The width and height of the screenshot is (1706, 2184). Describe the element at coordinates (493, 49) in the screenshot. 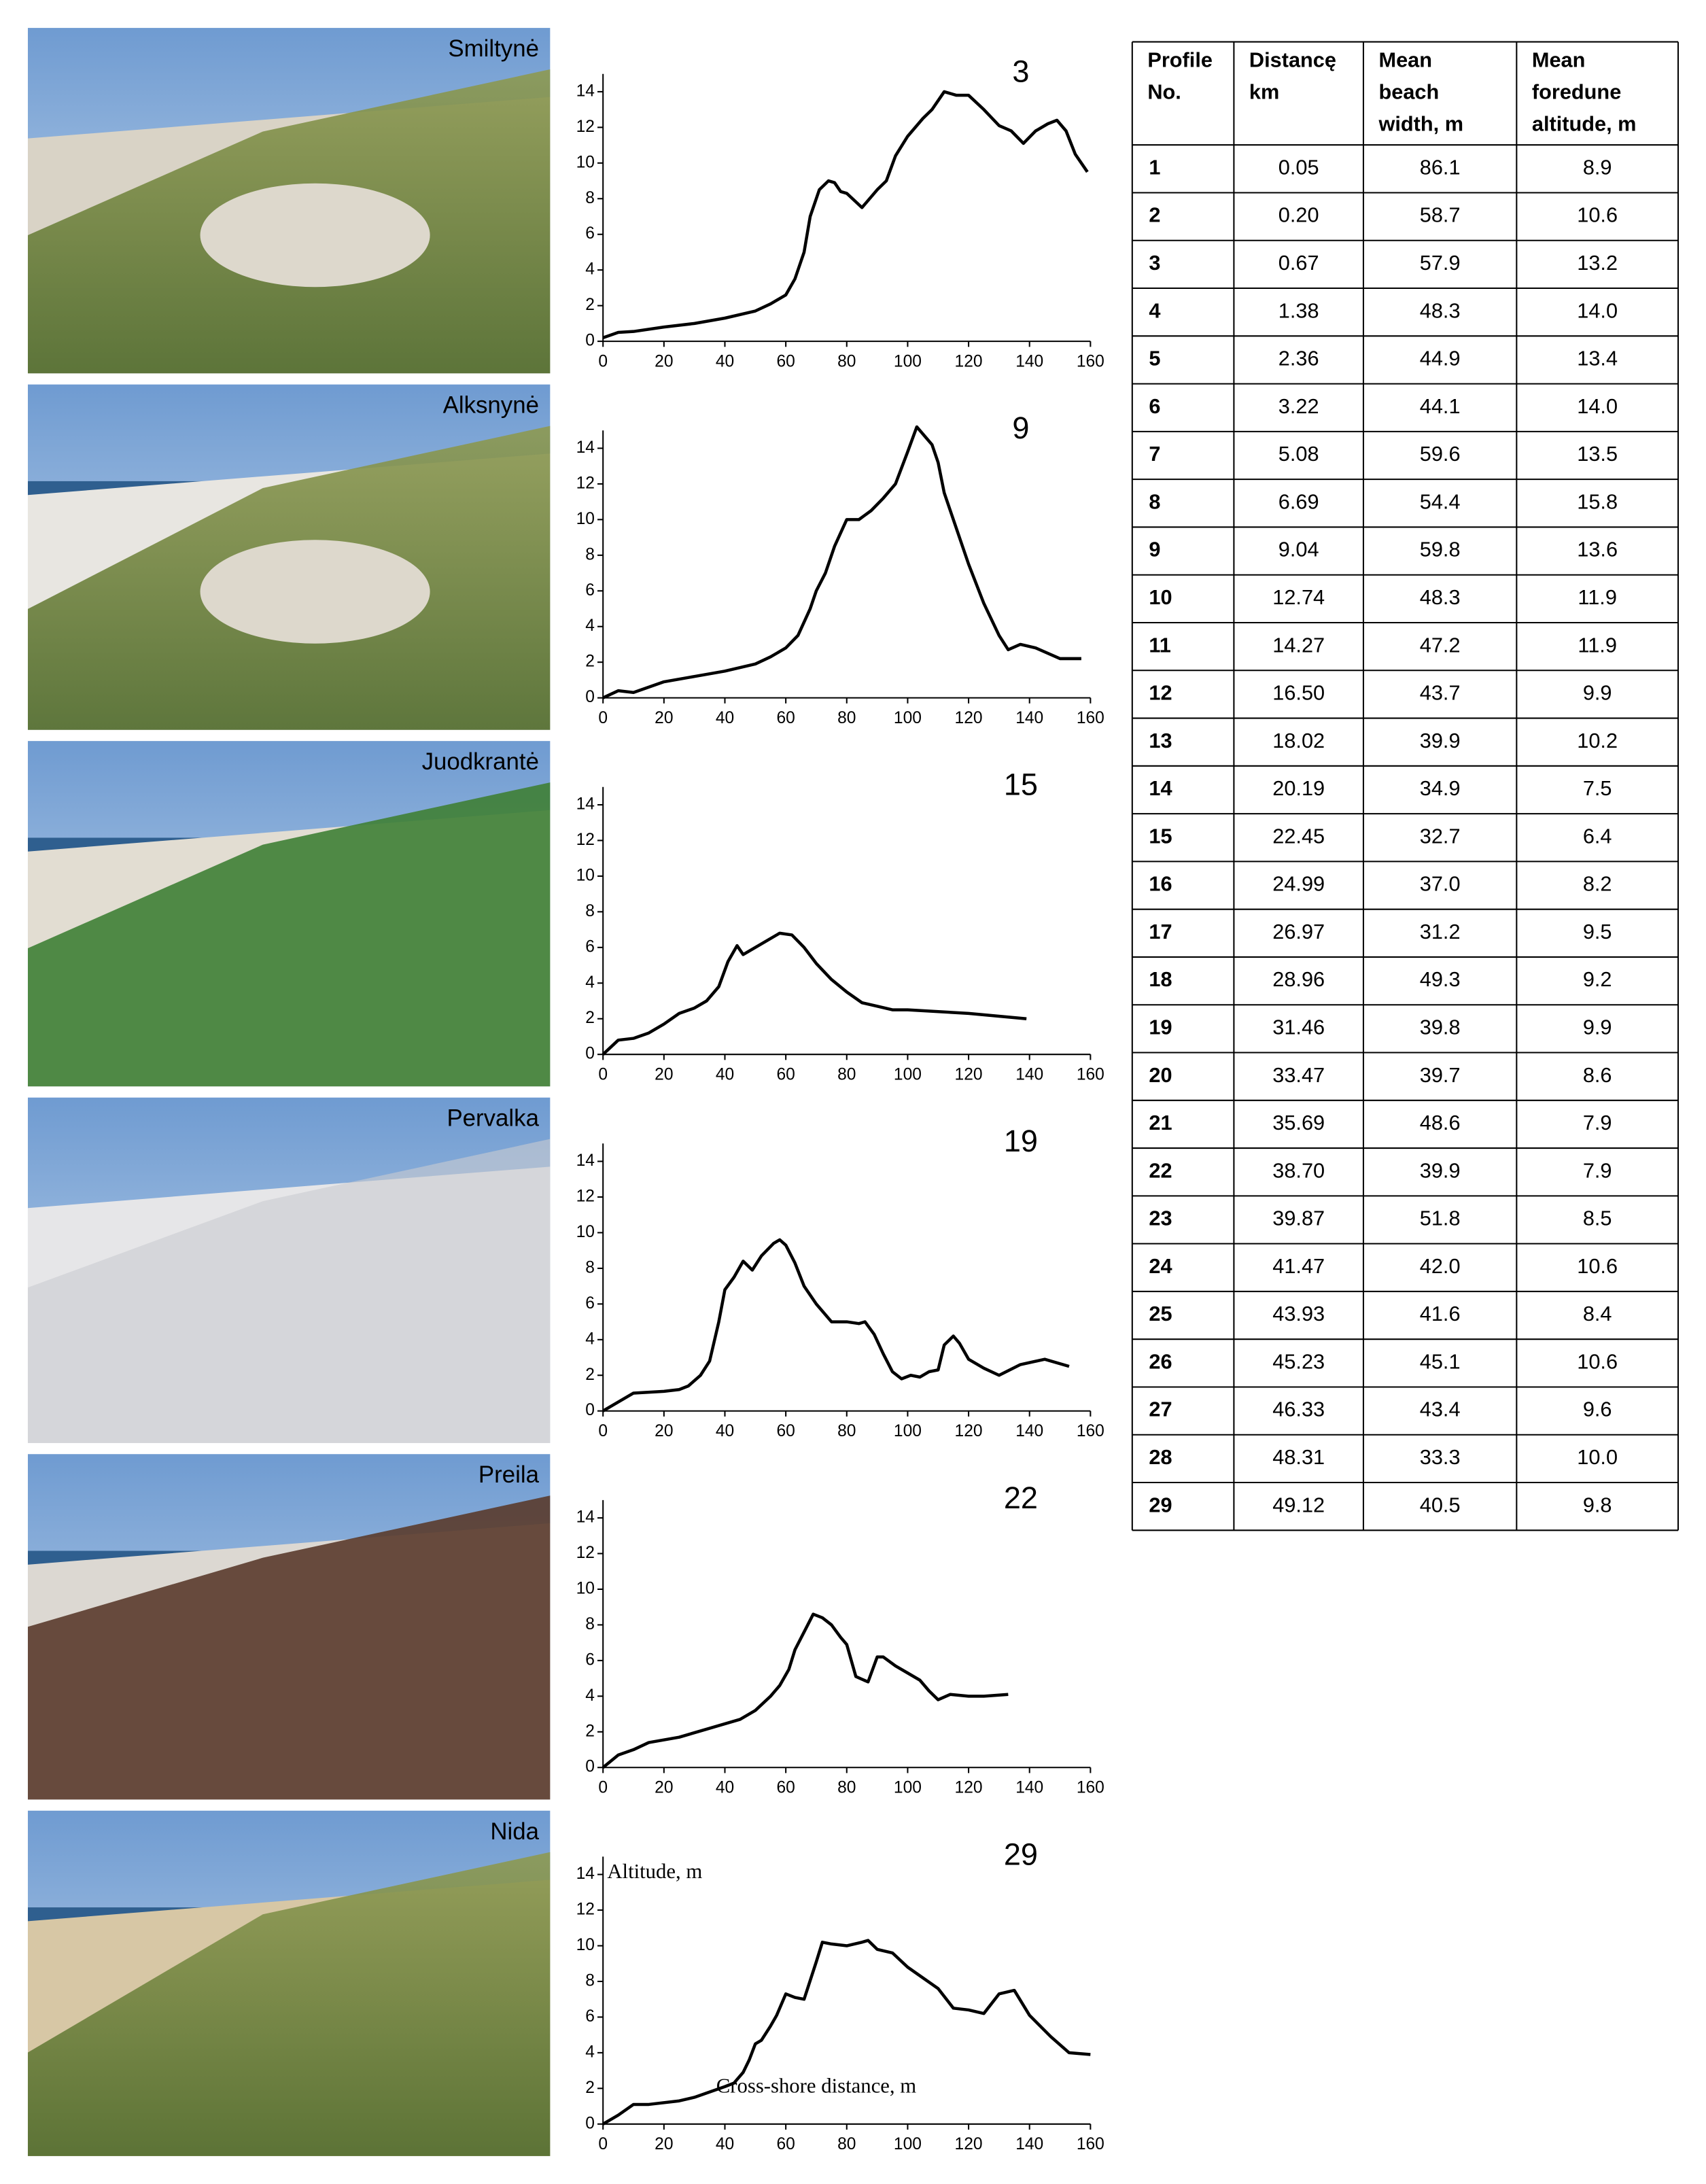

I see `photo-label: Smiltynė` at that location.